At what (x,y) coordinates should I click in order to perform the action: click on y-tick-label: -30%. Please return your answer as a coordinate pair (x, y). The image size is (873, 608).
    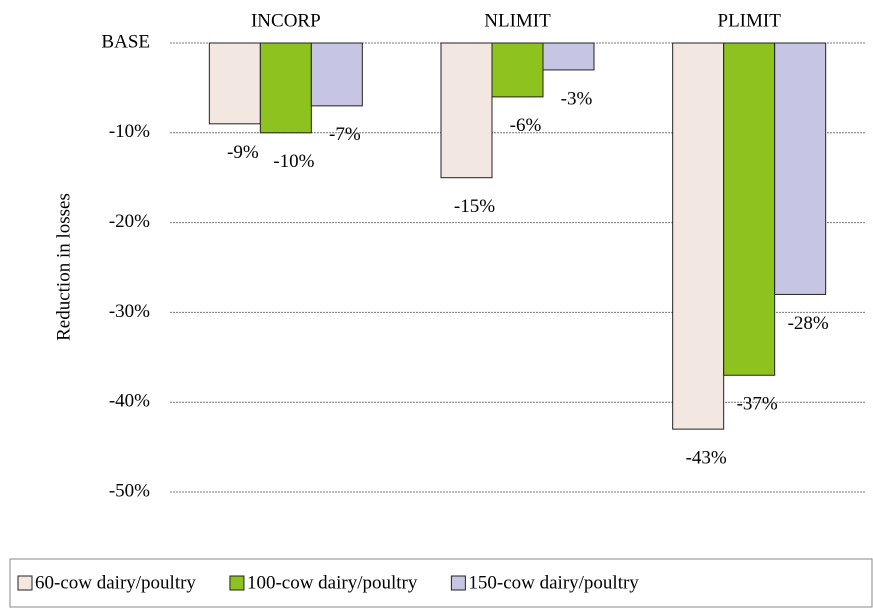
    Looking at the image, I should click on (129, 311).